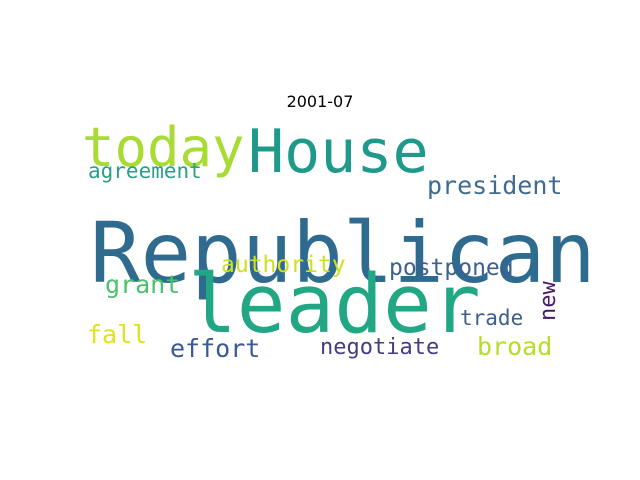  I want to click on word-today: today, so click(163, 147).